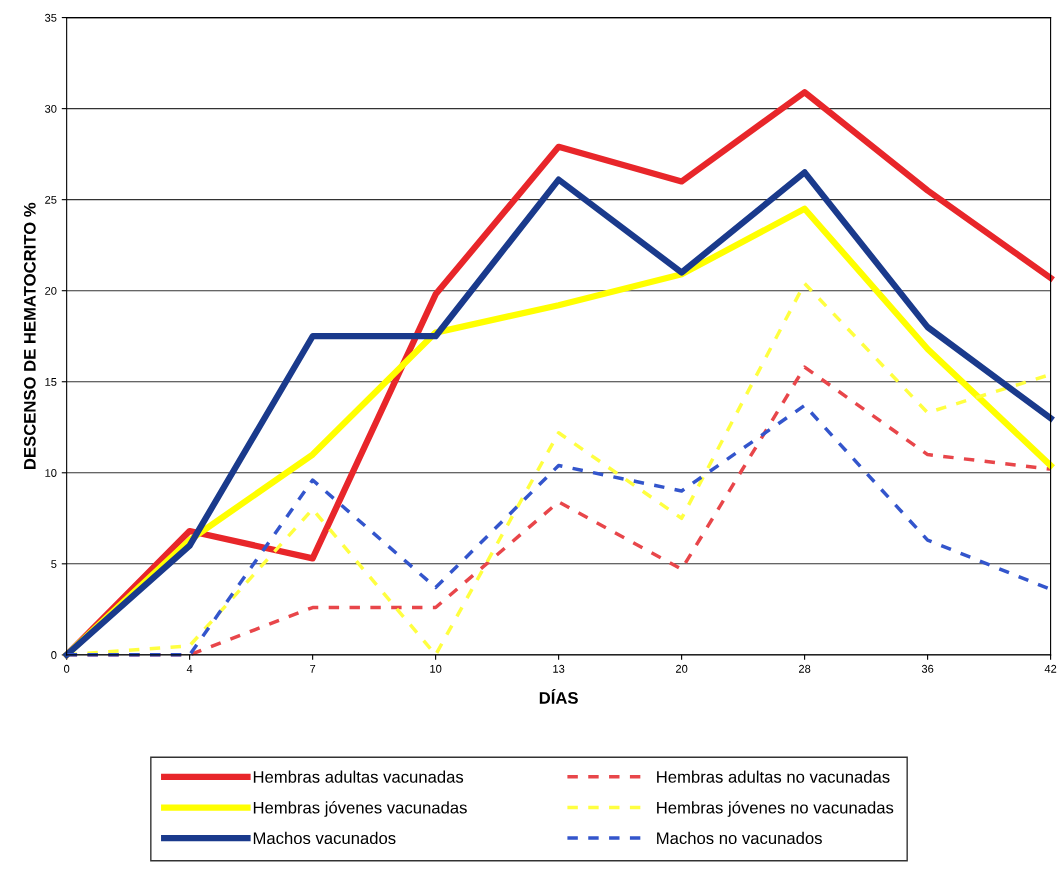 Image resolution: width=1058 pixels, height=879 pixels. I want to click on legend-label: Machos no vacunados, so click(739, 838).